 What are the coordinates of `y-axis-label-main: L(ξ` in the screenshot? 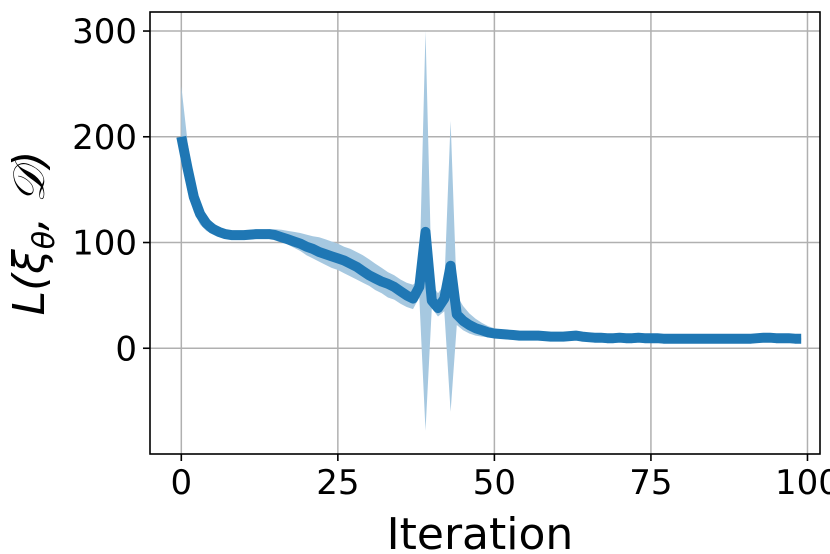 It's located at (29, 282).